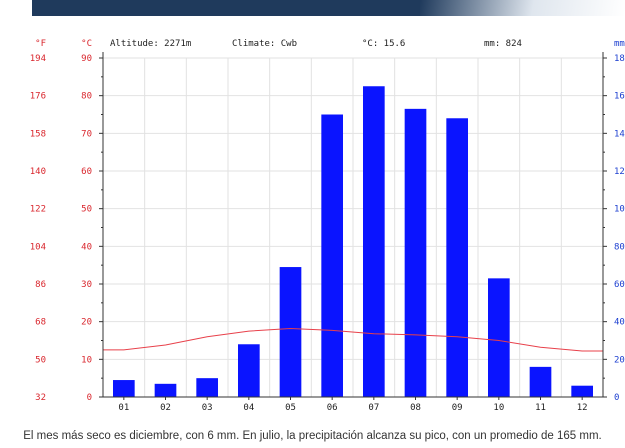 Image resolution: width=625 pixels, height=448 pixels. Describe the element at coordinates (86, 360) in the screenshot. I see `celsius-tick-label: 10` at that location.